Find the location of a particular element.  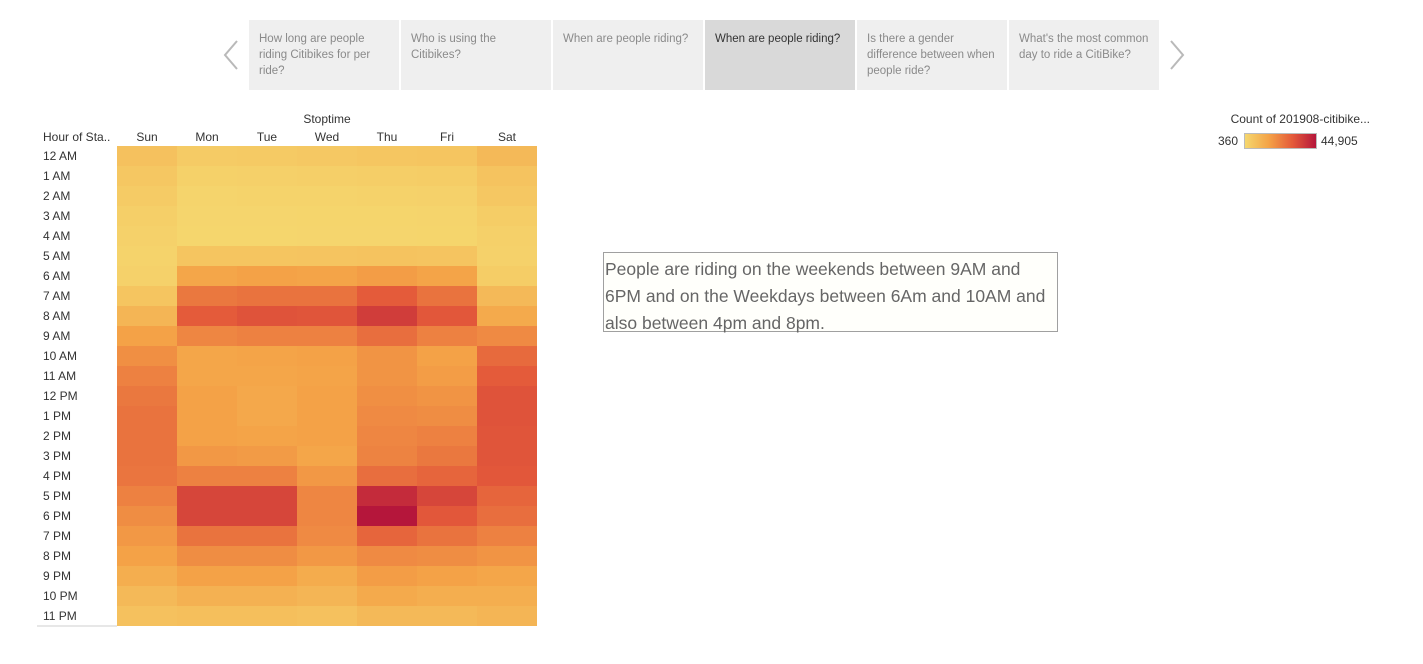

next-story-point-button is located at coordinates (1177, 55).